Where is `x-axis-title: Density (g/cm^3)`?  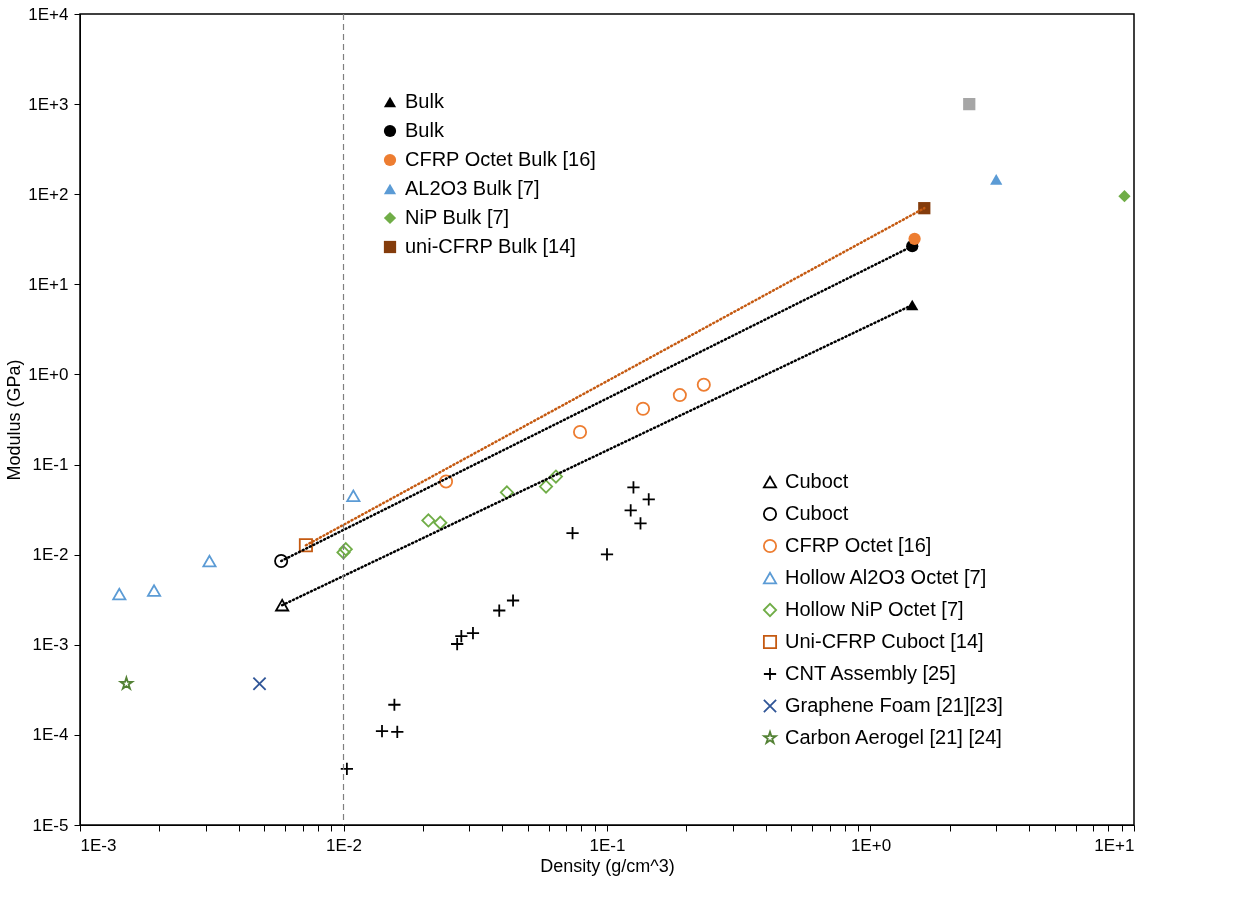 x-axis-title: Density (g/cm^3) is located at coordinates (607, 865).